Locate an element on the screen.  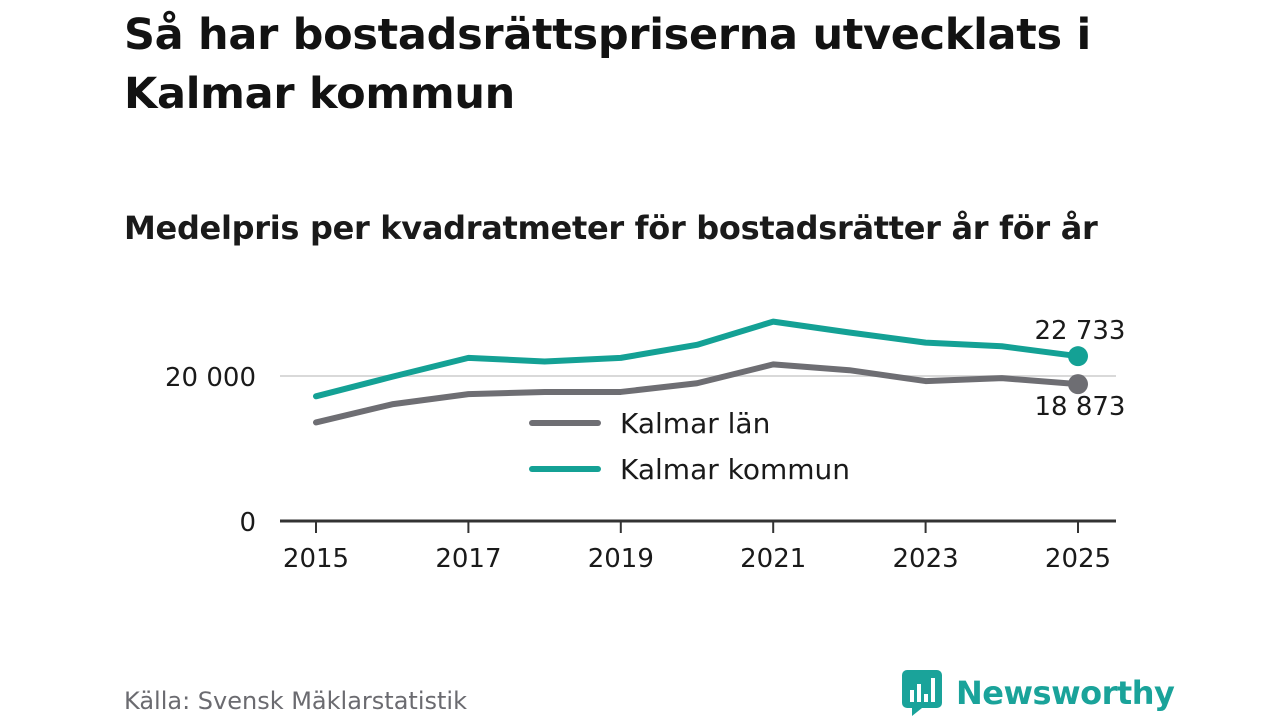
newsworthy-logo-icon is located at coordinates (922, 693).